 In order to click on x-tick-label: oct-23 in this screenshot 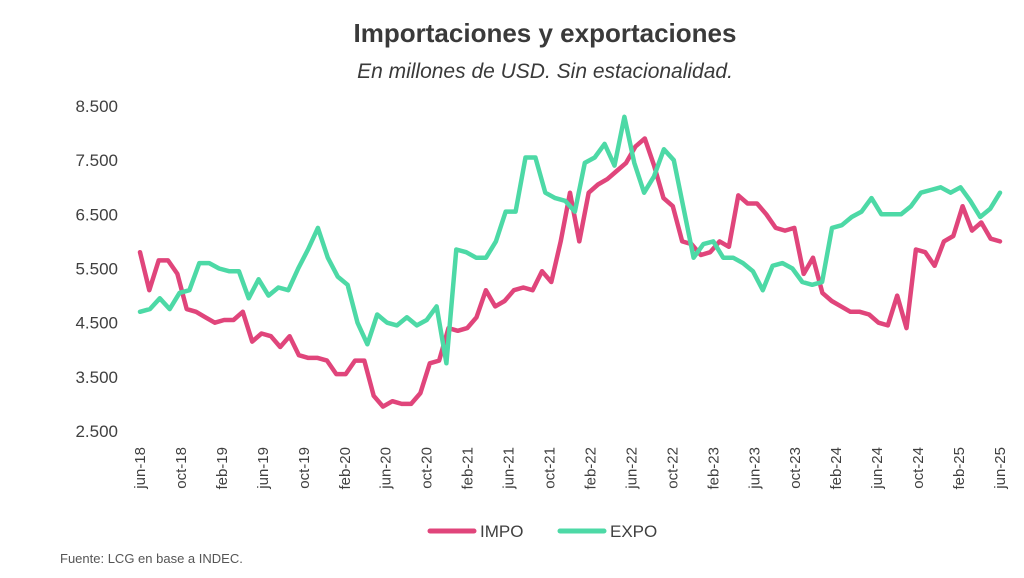, I will do `click(795, 468)`.